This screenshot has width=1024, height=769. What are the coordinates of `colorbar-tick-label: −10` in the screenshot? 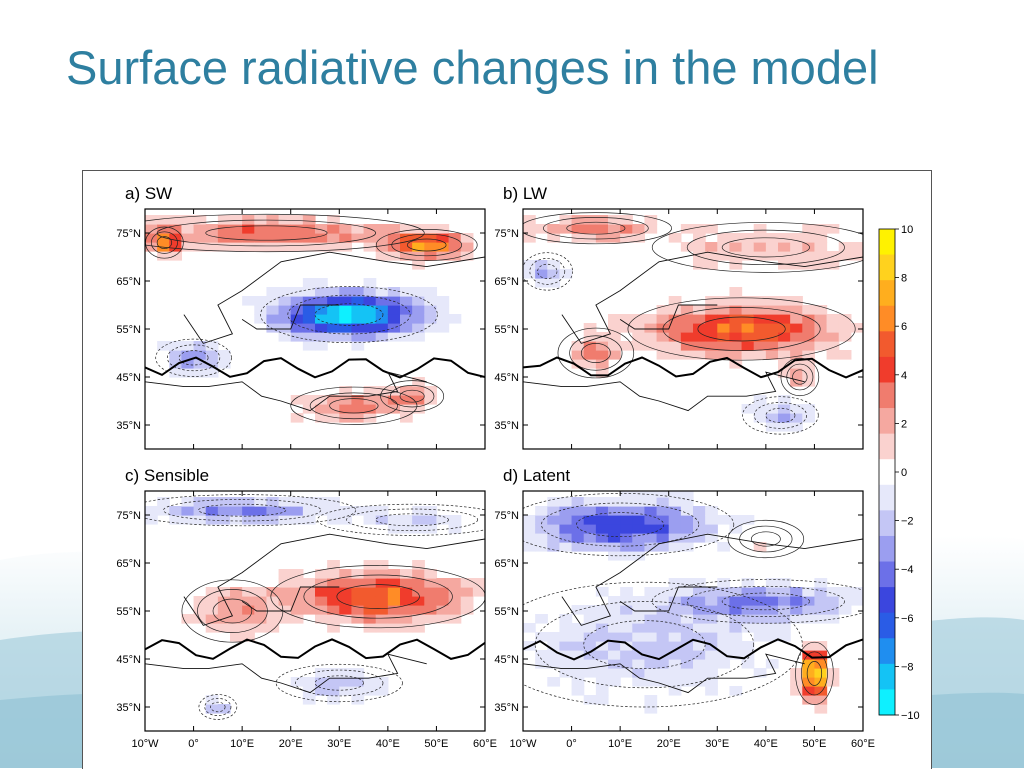 It's located at (910, 716).